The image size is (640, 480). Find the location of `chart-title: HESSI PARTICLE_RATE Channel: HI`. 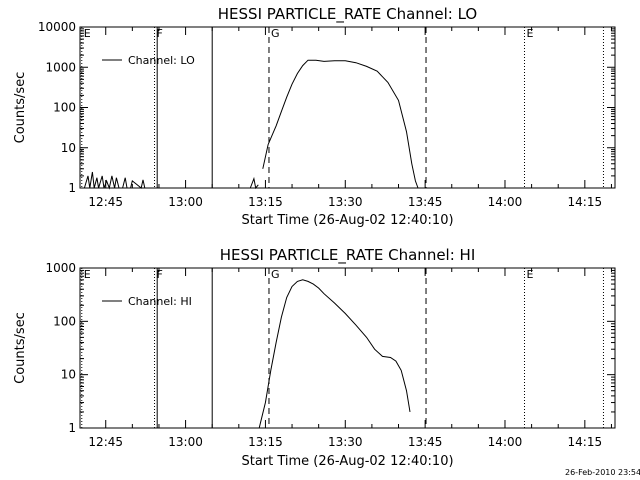

chart-title: HESSI PARTICLE_RATE Channel: HI is located at coordinates (348, 255).